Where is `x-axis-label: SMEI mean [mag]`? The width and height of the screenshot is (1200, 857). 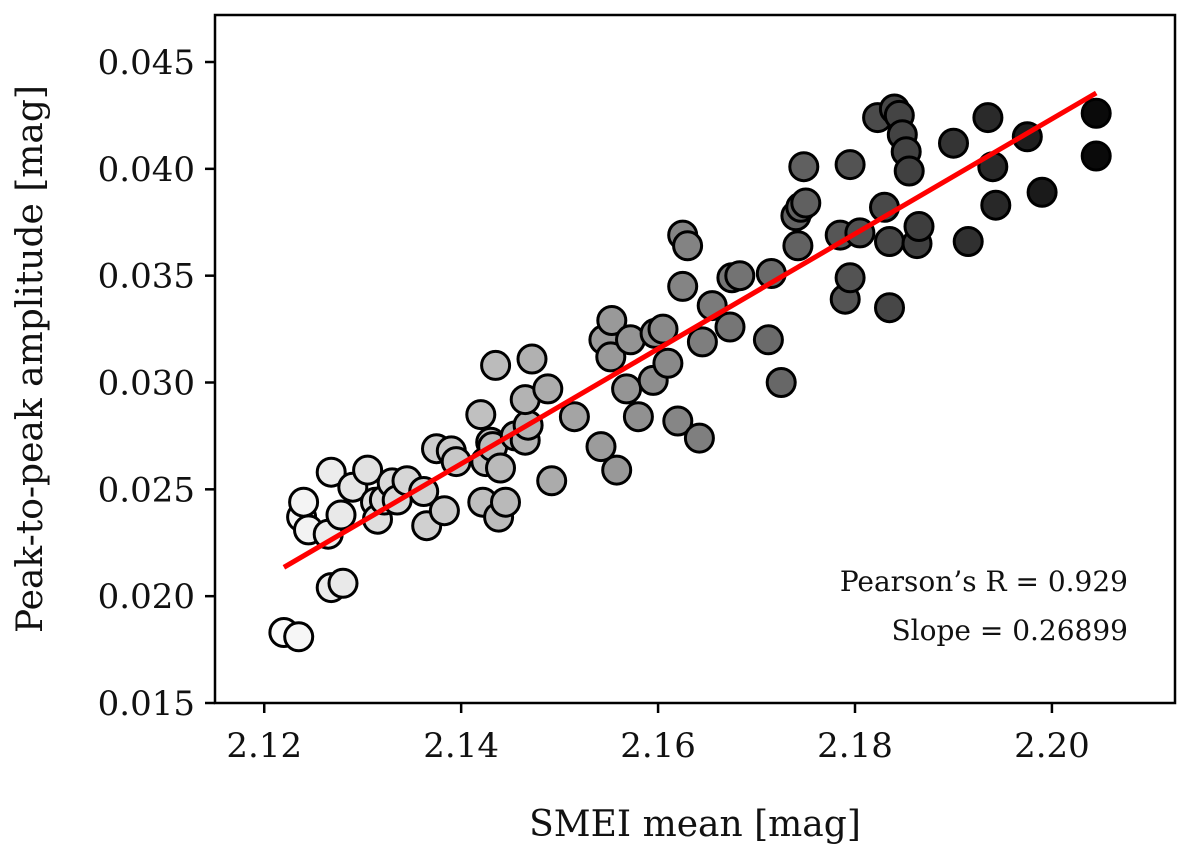
x-axis-label: SMEI mean [mag] is located at coordinates (695, 824).